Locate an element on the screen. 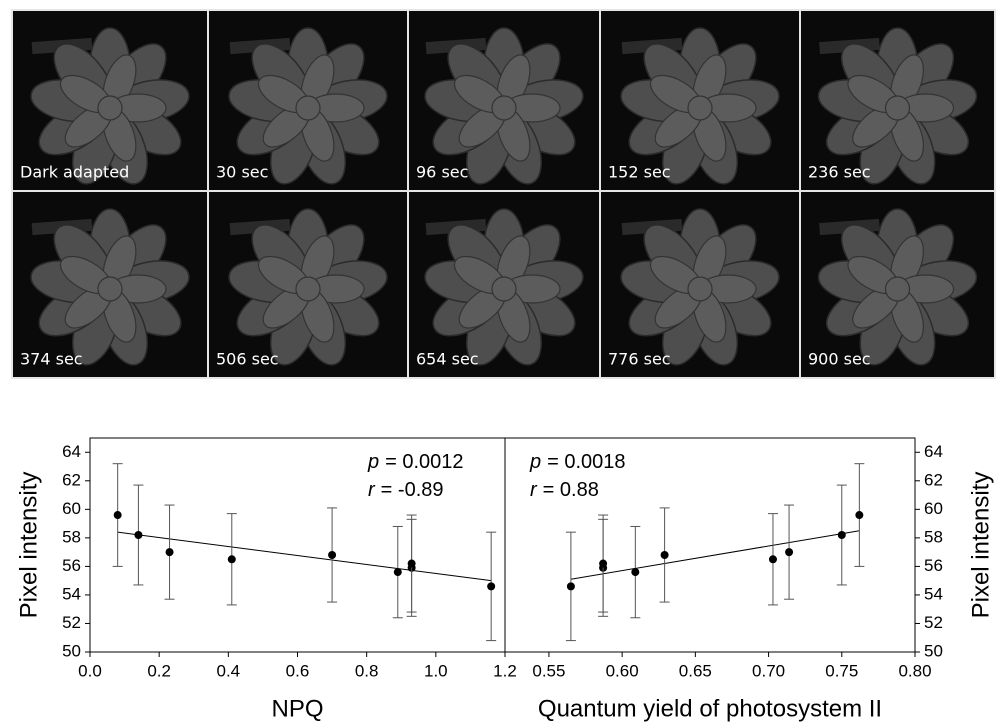  image-panel: 152 sec is located at coordinates (700, 100).